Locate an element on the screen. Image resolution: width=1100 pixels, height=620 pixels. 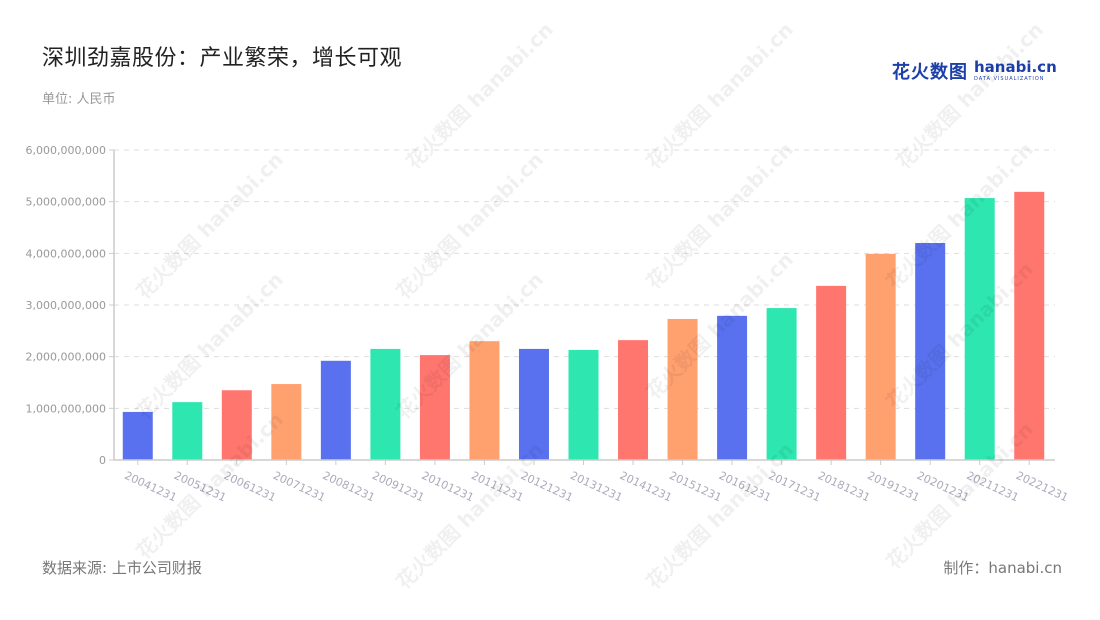
x-tick-label: 20221231 is located at coordinates (1042, 486).